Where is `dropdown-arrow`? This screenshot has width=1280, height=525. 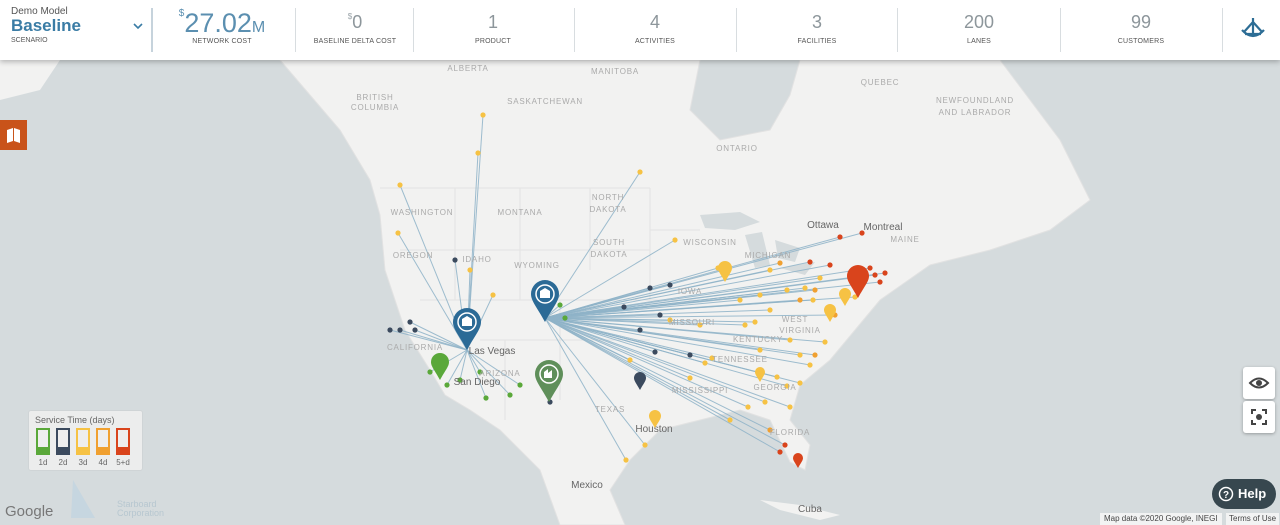 dropdown-arrow is located at coordinates (138, 27).